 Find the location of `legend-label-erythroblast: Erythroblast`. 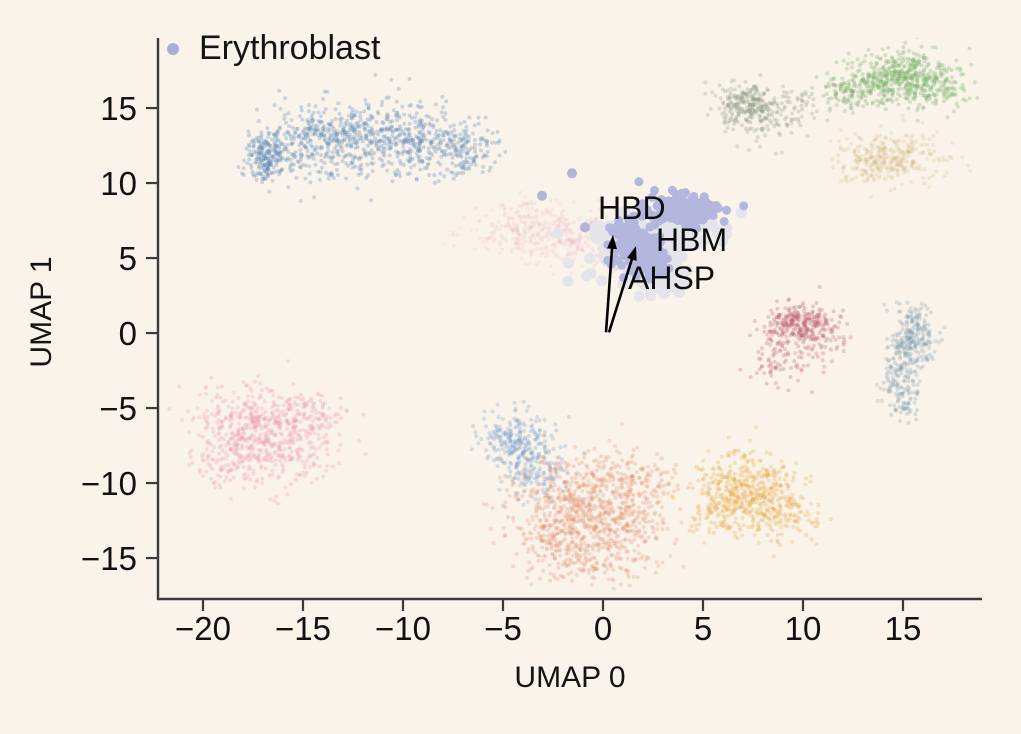

legend-label-erythroblast: Erythroblast is located at coordinates (290, 48).